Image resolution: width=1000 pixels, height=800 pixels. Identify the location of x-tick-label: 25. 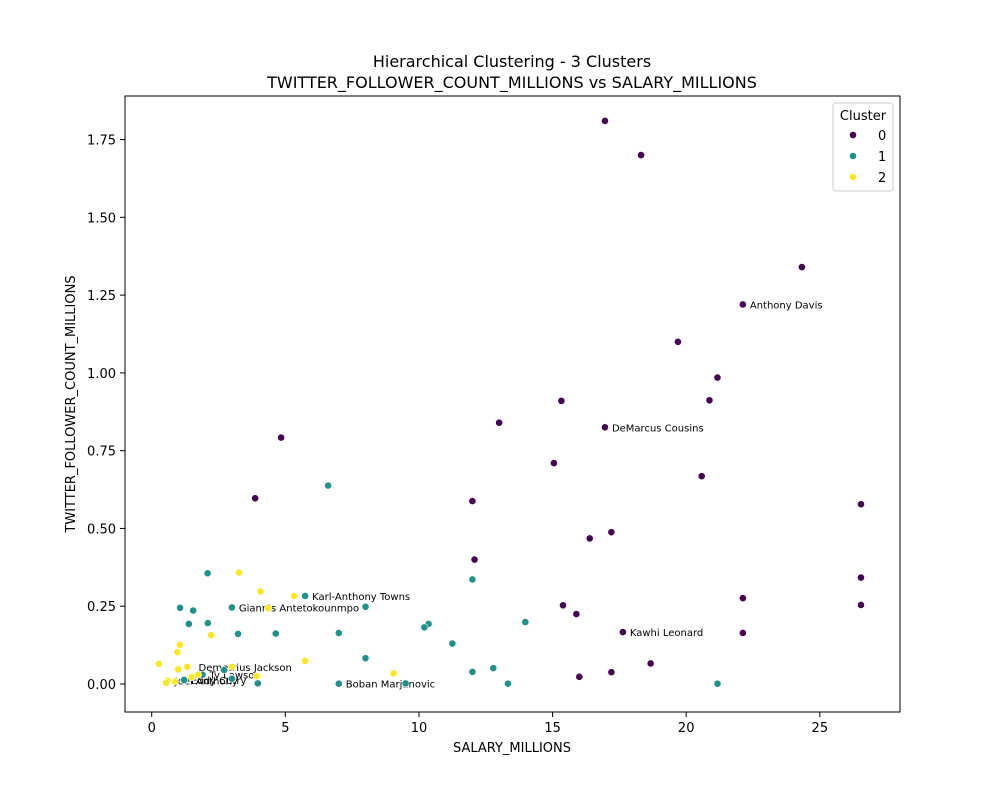
(820, 728).